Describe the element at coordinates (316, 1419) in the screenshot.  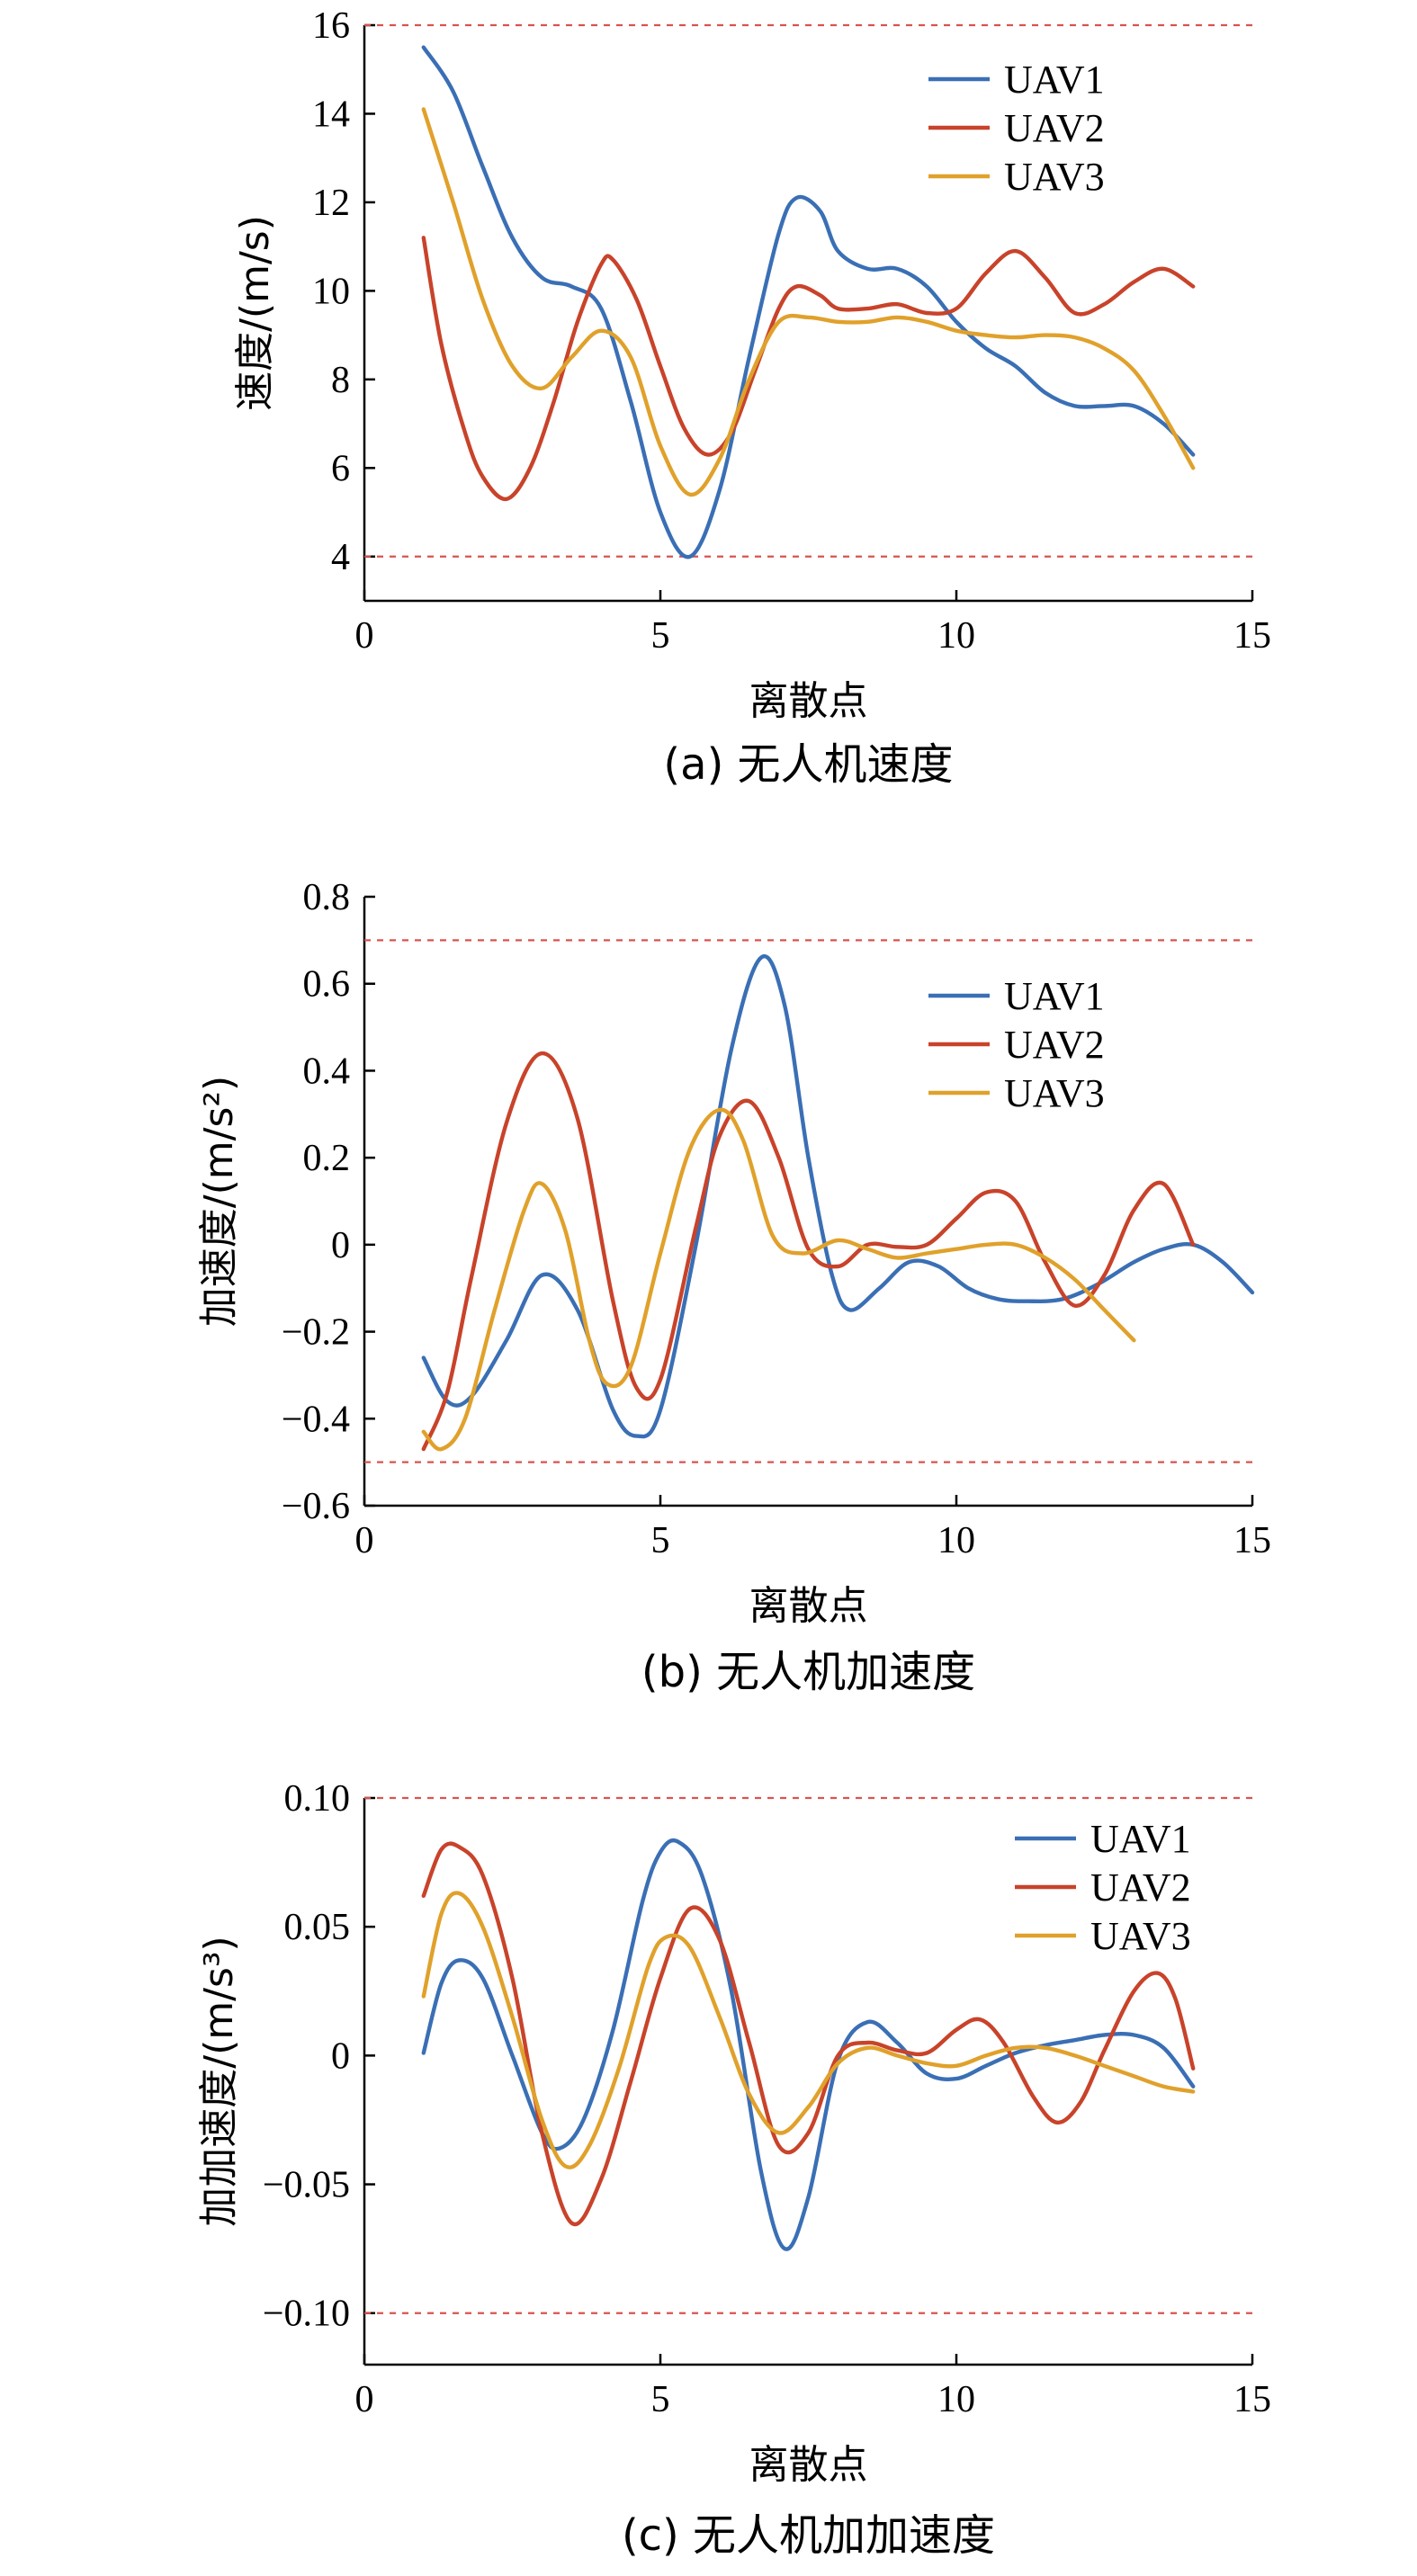
I see `y-tick-label: −0.4` at that location.